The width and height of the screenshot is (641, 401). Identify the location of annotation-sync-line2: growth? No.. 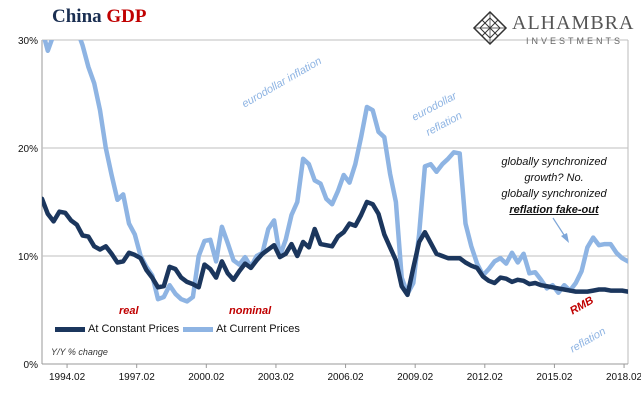
(554, 178).